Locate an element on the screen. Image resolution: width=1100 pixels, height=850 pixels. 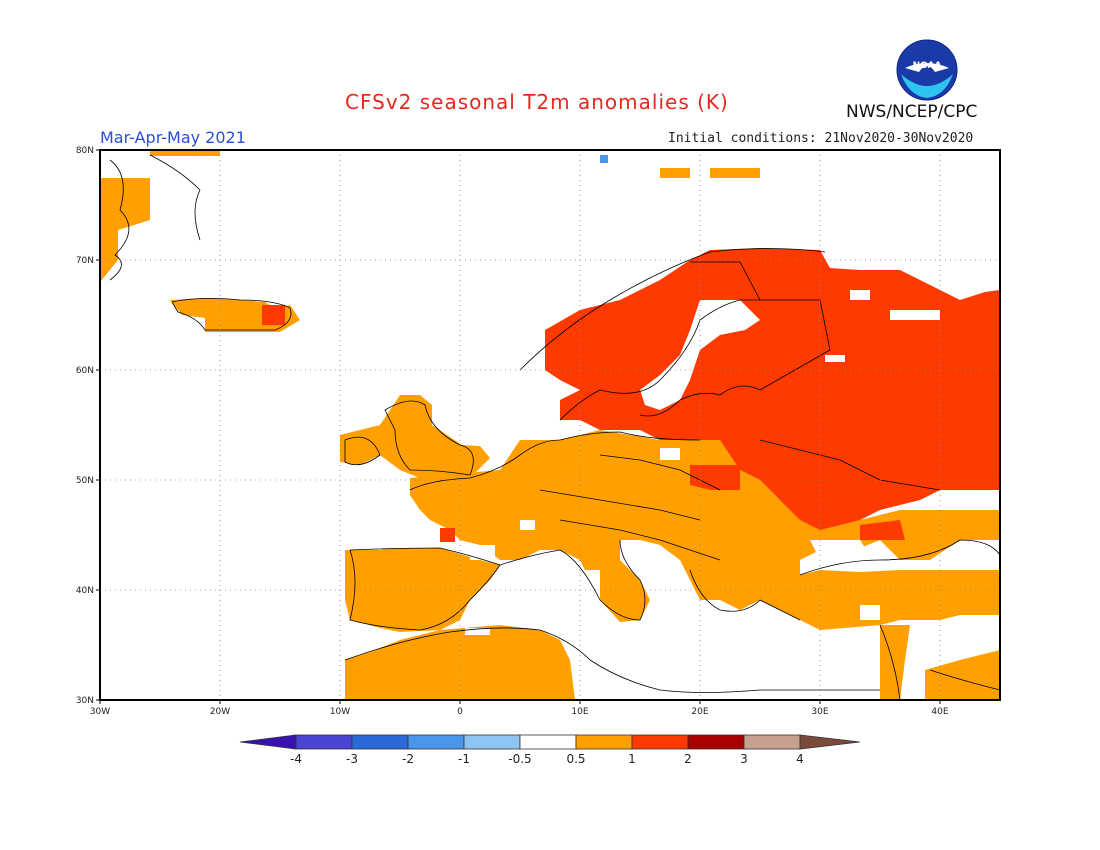
lat-label-30n: 30N is located at coordinates (85, 701).